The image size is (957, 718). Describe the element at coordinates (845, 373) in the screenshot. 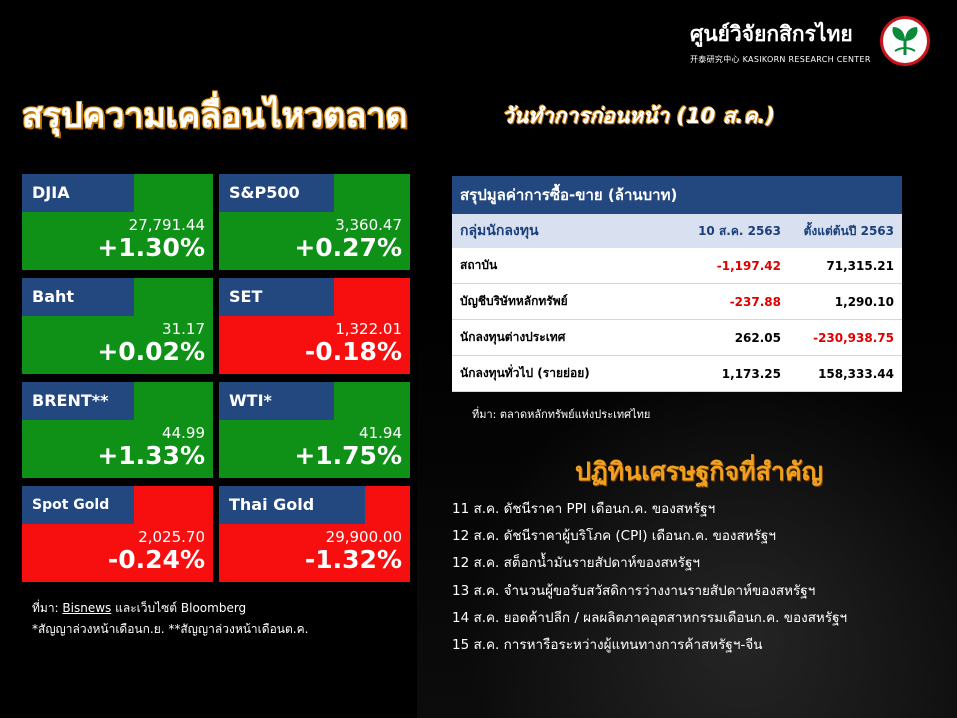

I see `ytd-value: 158,333.44` at that location.